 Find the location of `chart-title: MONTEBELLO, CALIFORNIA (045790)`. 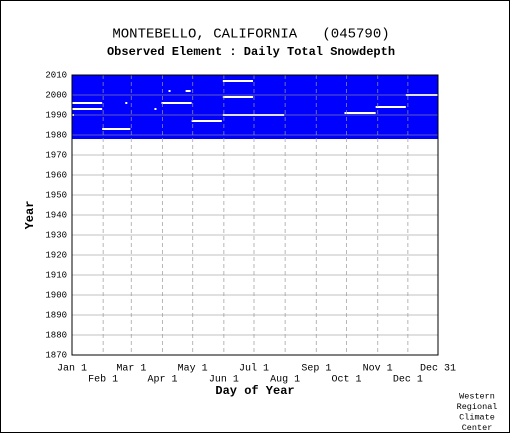

chart-title: MONTEBELLO, CALIFORNIA (045790) is located at coordinates (250, 35).